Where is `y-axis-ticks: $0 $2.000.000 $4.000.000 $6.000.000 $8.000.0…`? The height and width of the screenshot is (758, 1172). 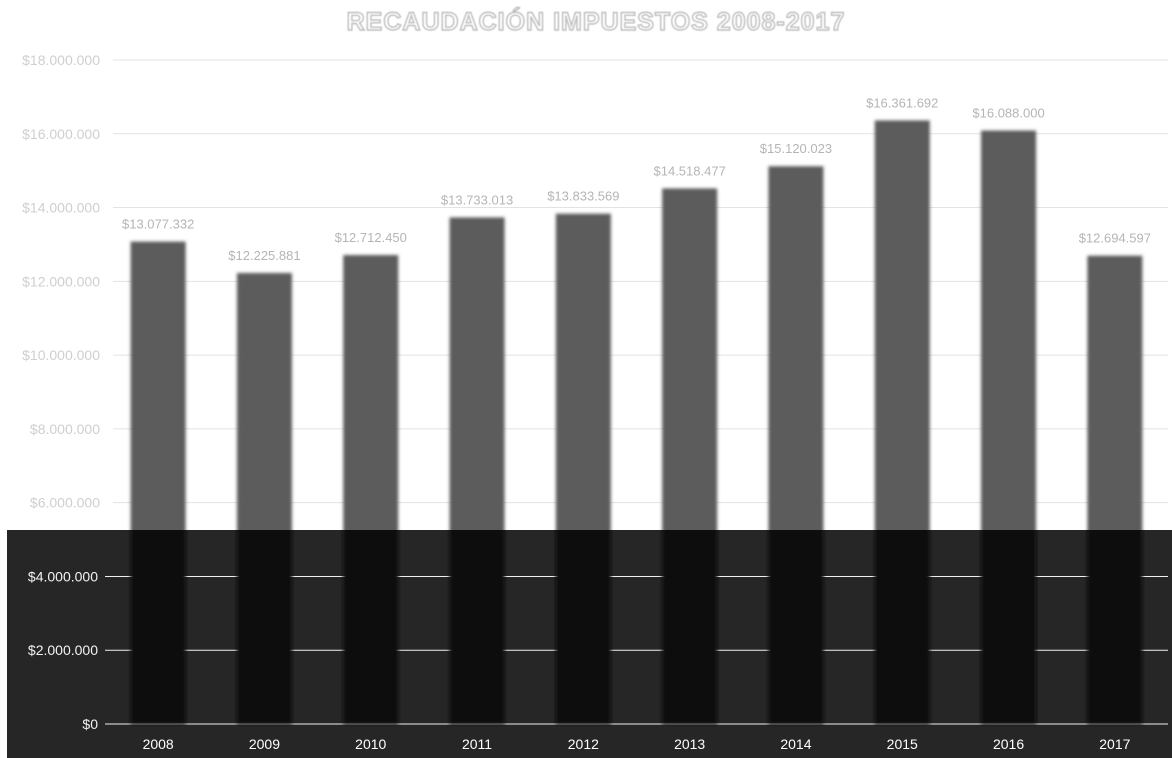 y-axis-ticks: $0 $2.000.000 $4.000.000 $6.000.000 $8.000.0… is located at coordinates (61, 392).